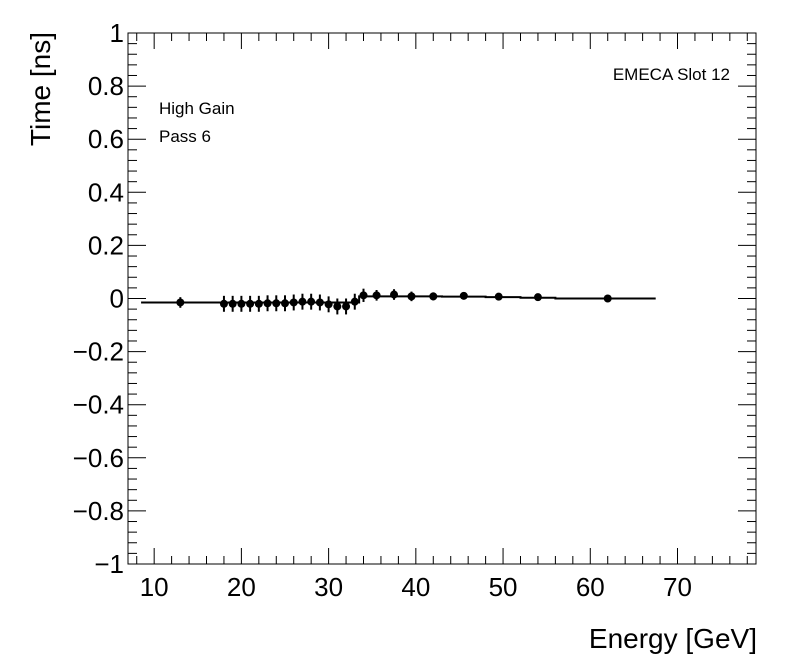  Describe the element at coordinates (40, 89) in the screenshot. I see `y-axis-title: Time [ns]` at that location.